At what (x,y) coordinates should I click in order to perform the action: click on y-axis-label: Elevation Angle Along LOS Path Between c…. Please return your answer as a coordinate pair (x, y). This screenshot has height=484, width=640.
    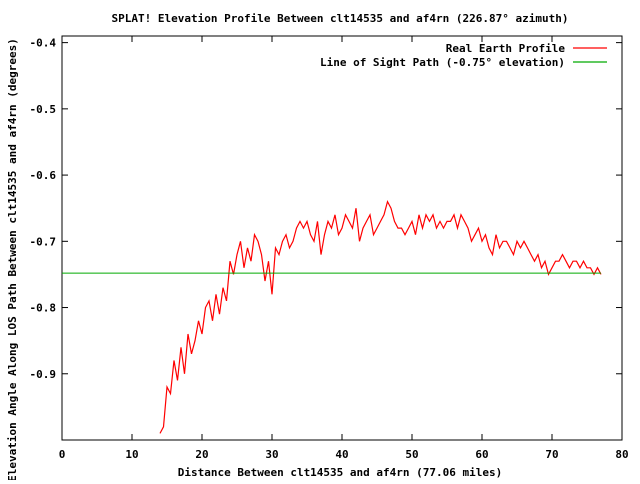
    Looking at the image, I should click on (12, 259).